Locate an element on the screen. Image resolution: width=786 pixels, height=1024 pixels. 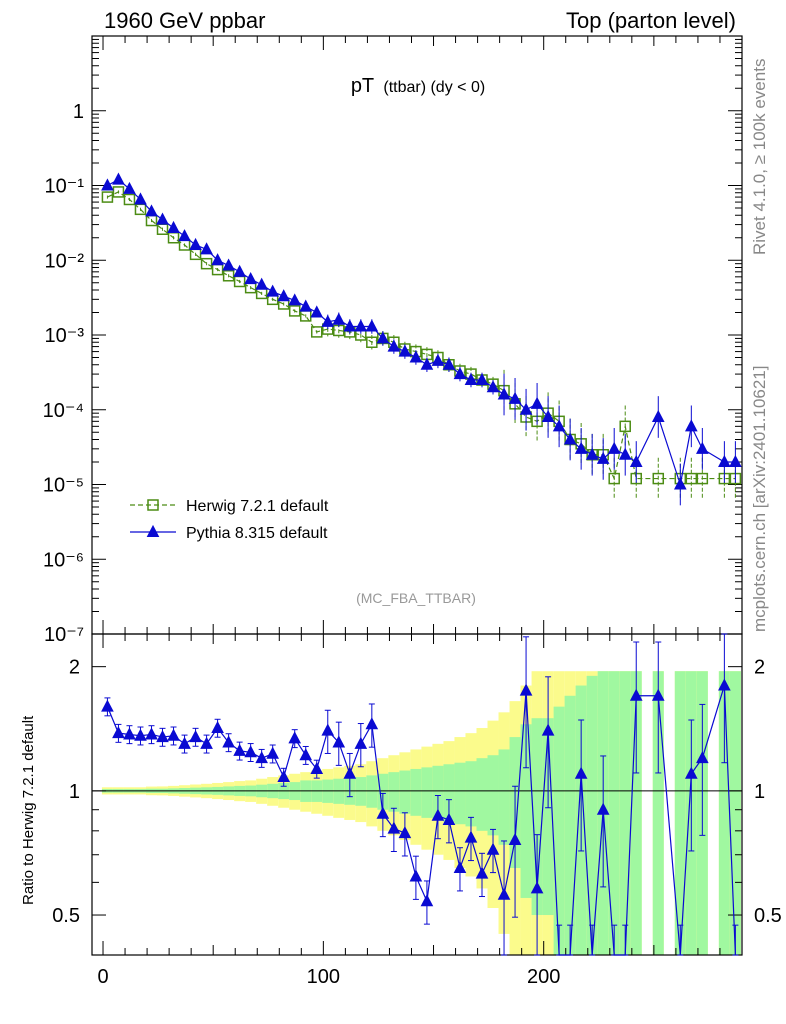
y-tick-label: 10⁻² is located at coordinates (65, 261).